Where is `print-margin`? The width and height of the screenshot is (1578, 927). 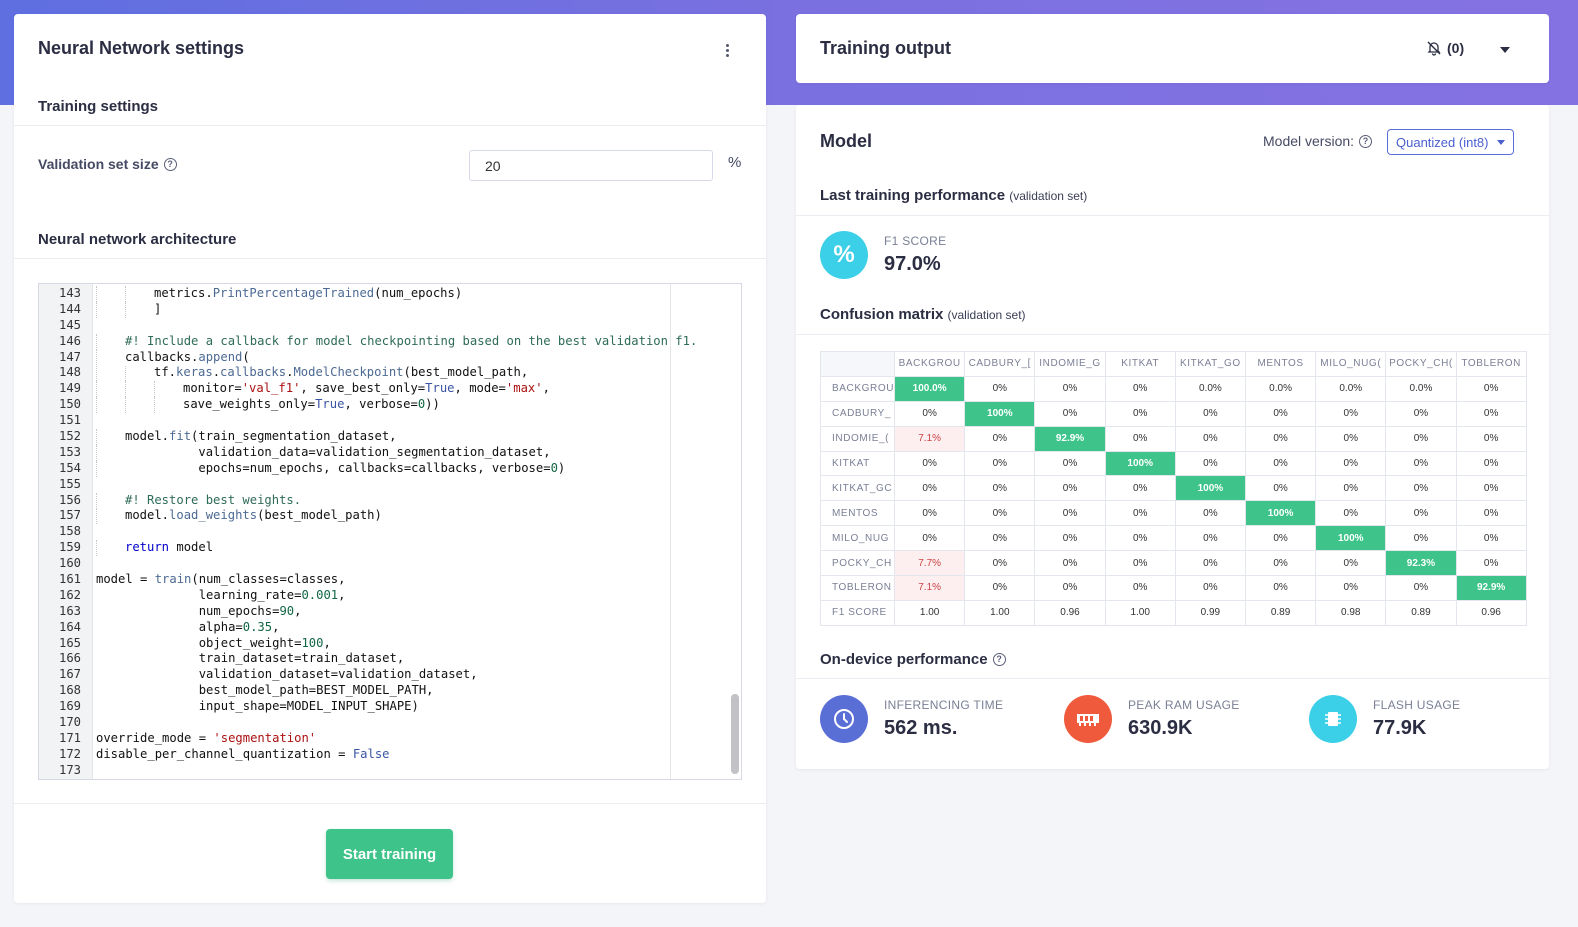
print-margin is located at coordinates (670, 531).